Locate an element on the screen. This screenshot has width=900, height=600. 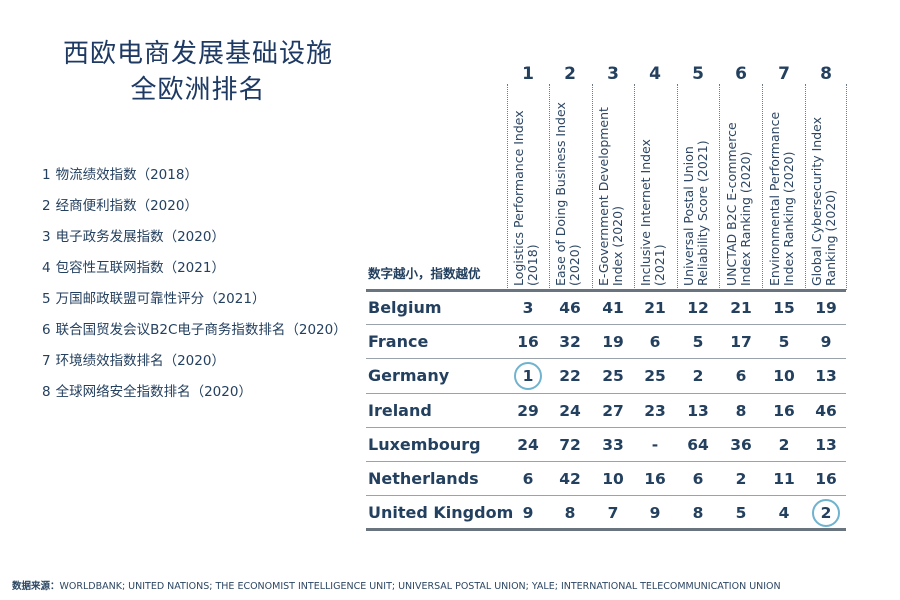
page-subtitle: 全欧洲排名 is located at coordinates (198, 90).